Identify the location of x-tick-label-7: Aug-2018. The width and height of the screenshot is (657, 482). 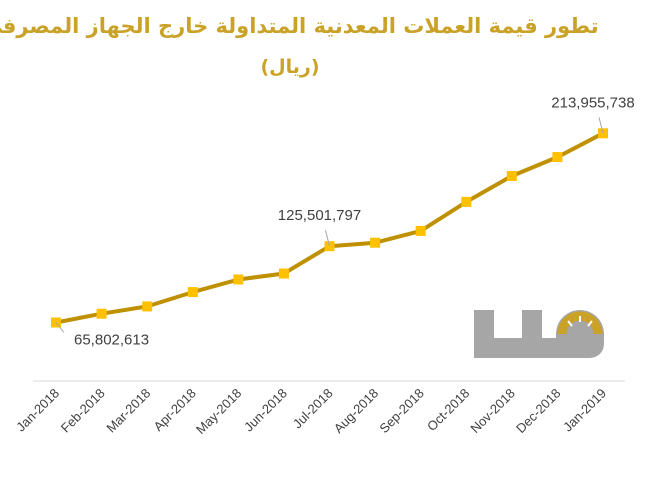
(356, 411).